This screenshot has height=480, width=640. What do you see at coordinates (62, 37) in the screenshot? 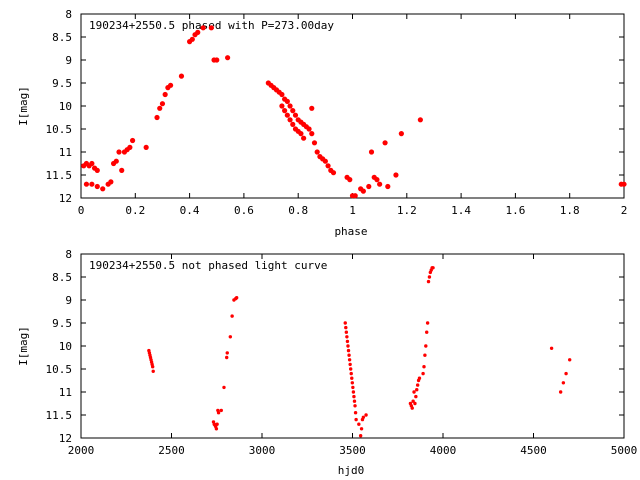
I see `phased-y-tick-label: 8.5` at bounding box center [62, 37].